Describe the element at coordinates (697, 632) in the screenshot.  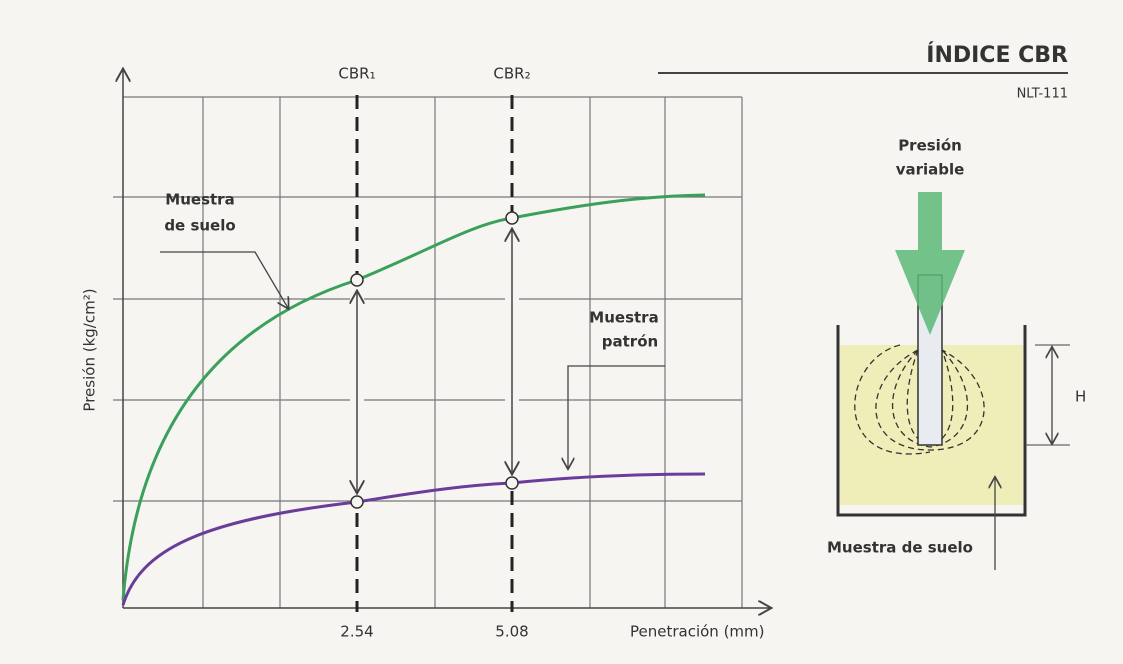
I see `x-axis-label: Penetración (mm)` at that location.